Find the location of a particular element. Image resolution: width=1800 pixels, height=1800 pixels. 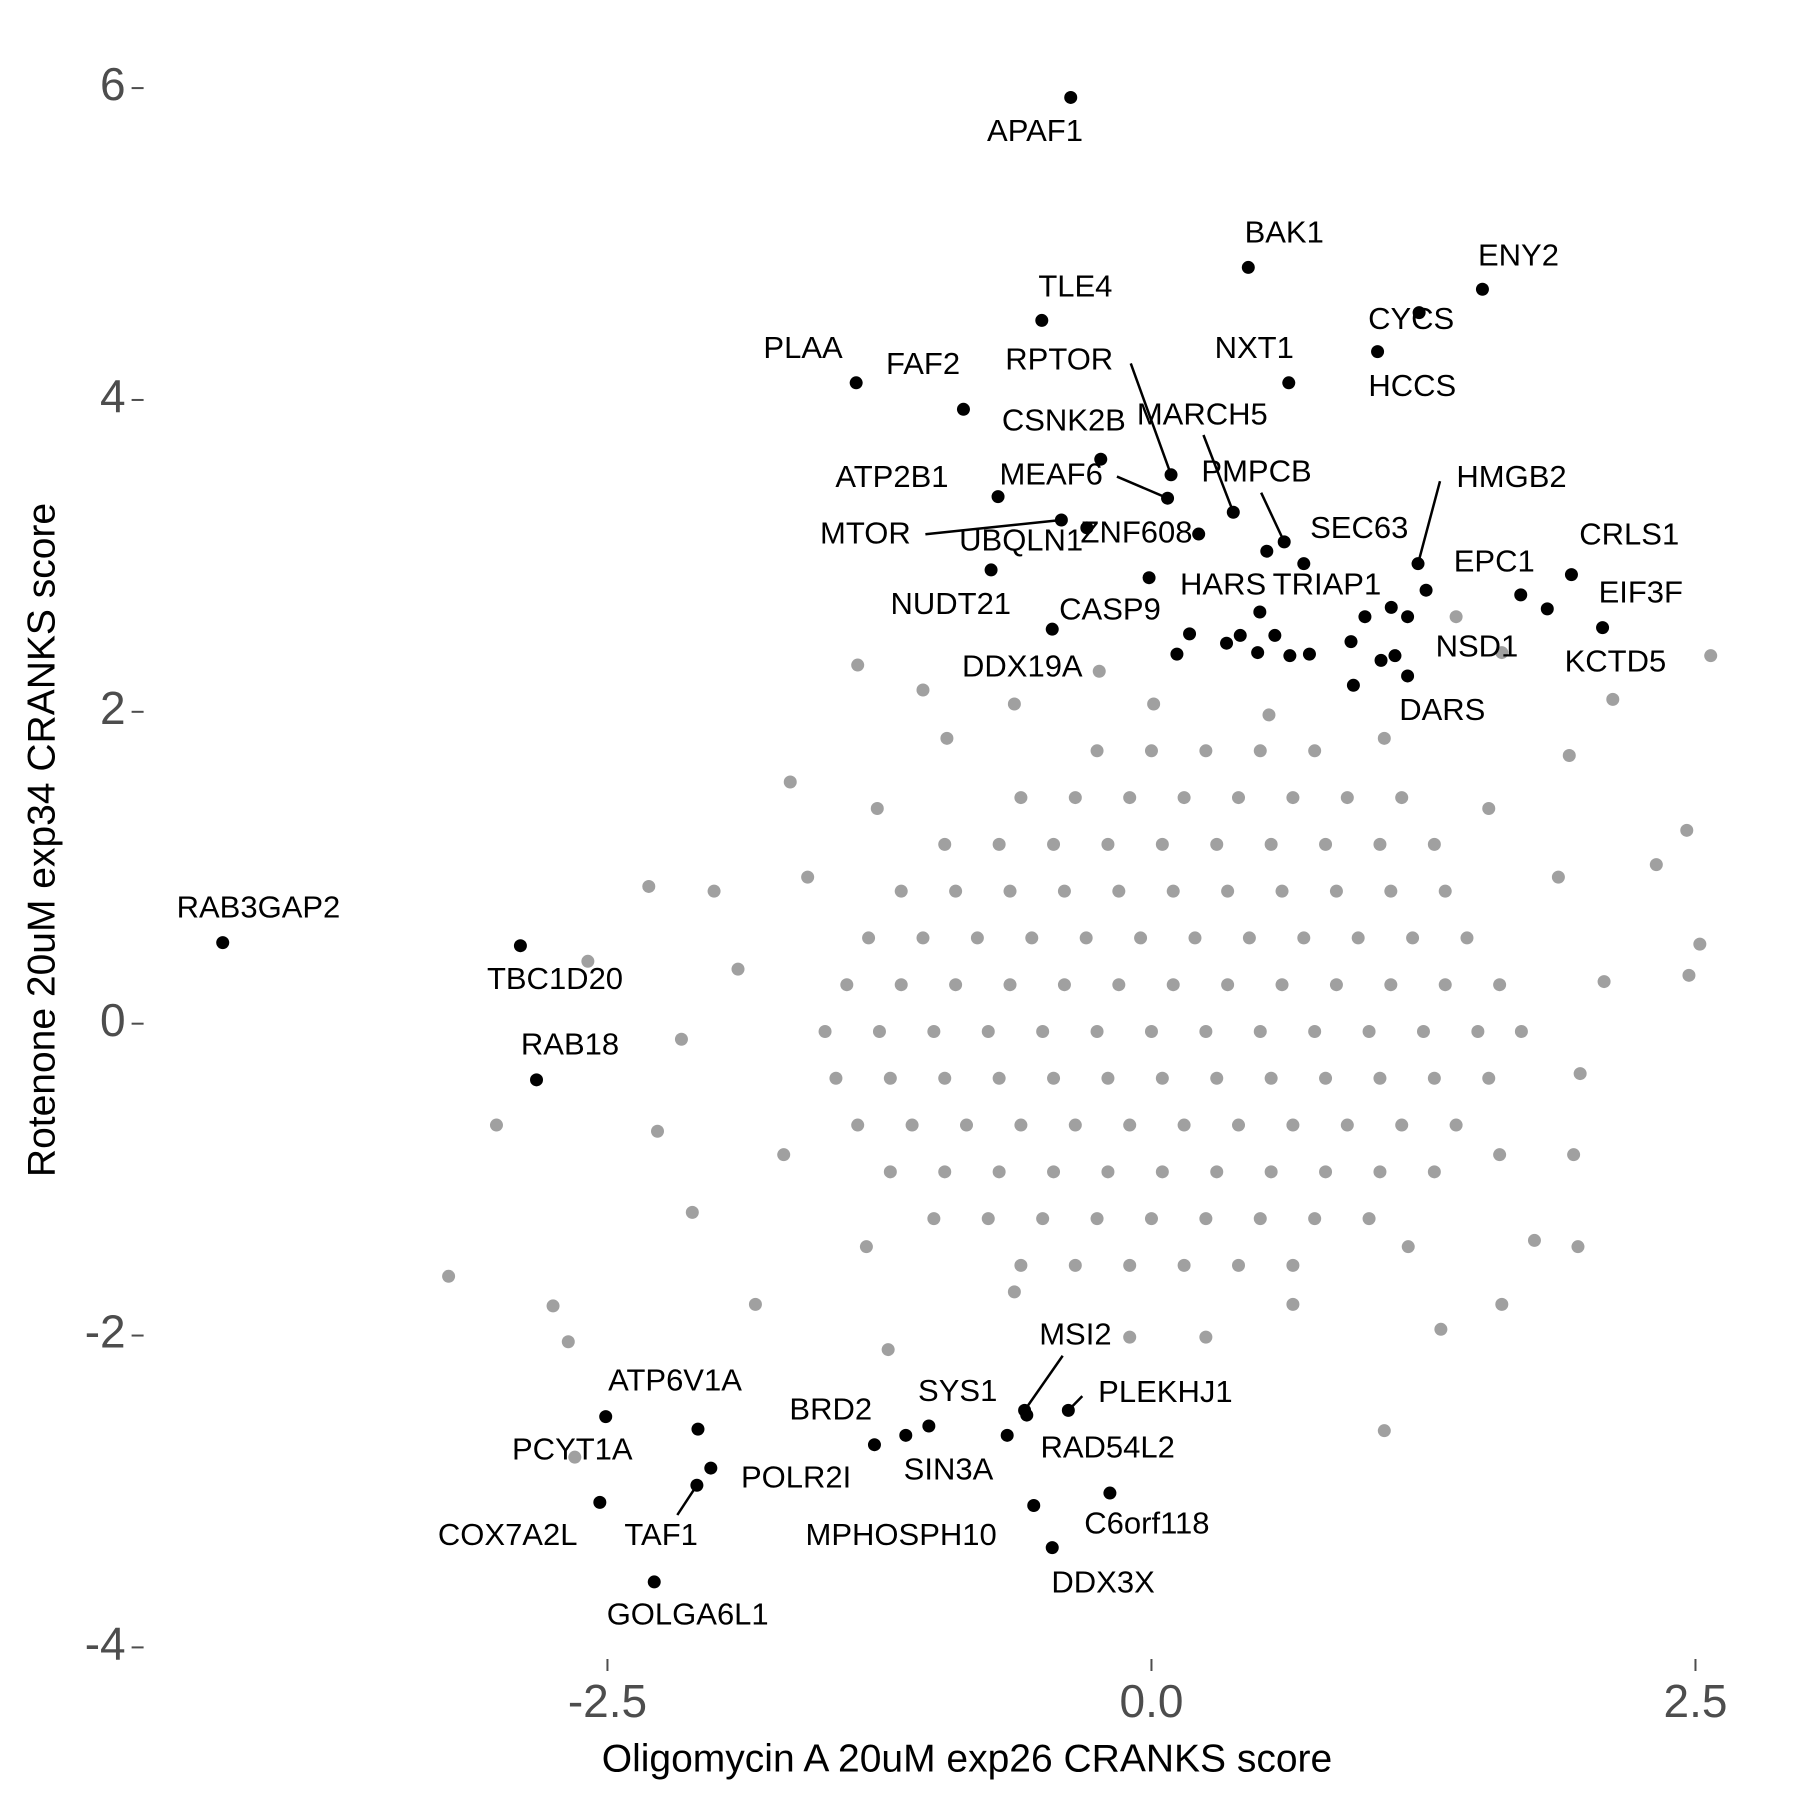

point-label: CRLS1 is located at coordinates (1629, 534).